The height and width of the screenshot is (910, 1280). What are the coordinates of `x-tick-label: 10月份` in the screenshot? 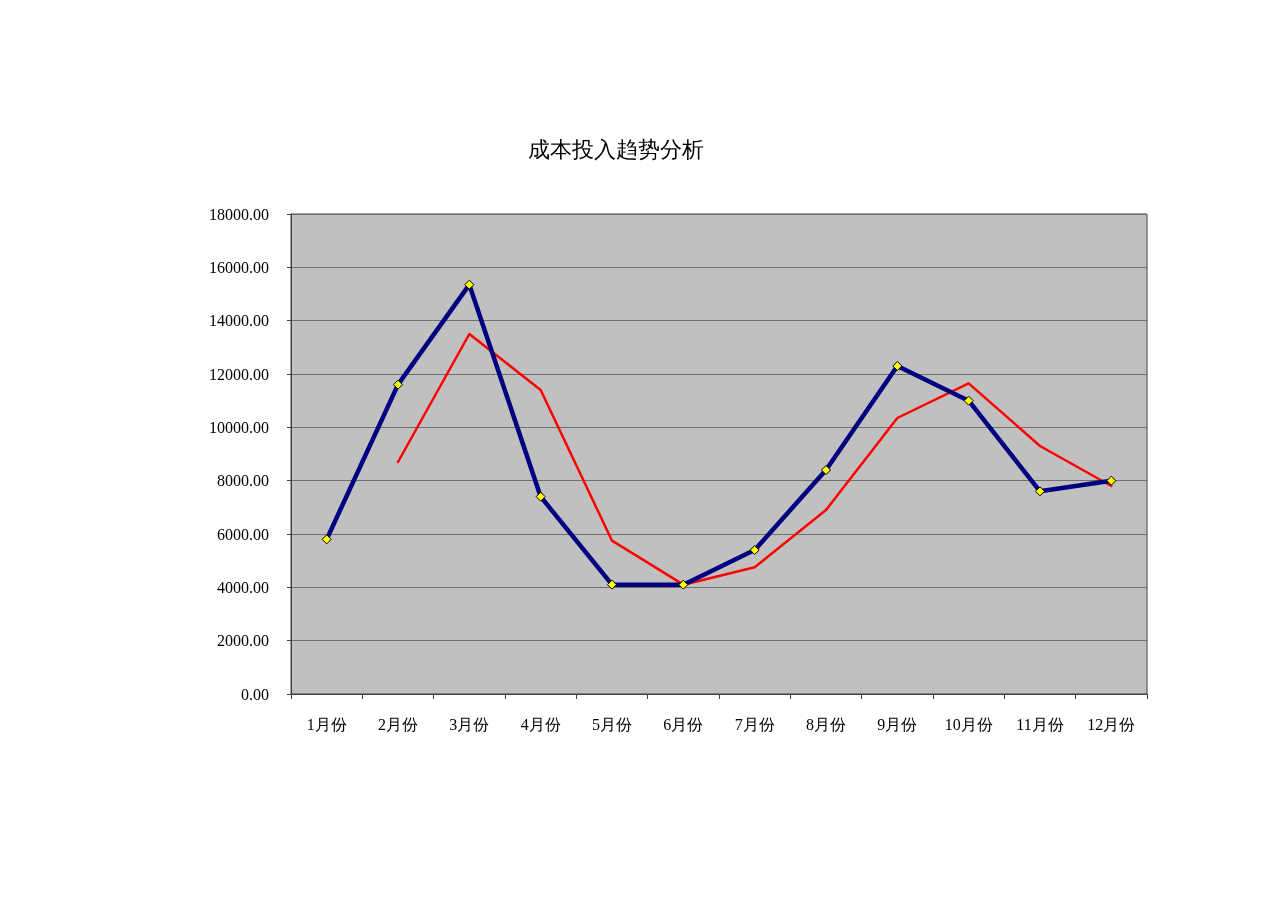 It's located at (968, 724).